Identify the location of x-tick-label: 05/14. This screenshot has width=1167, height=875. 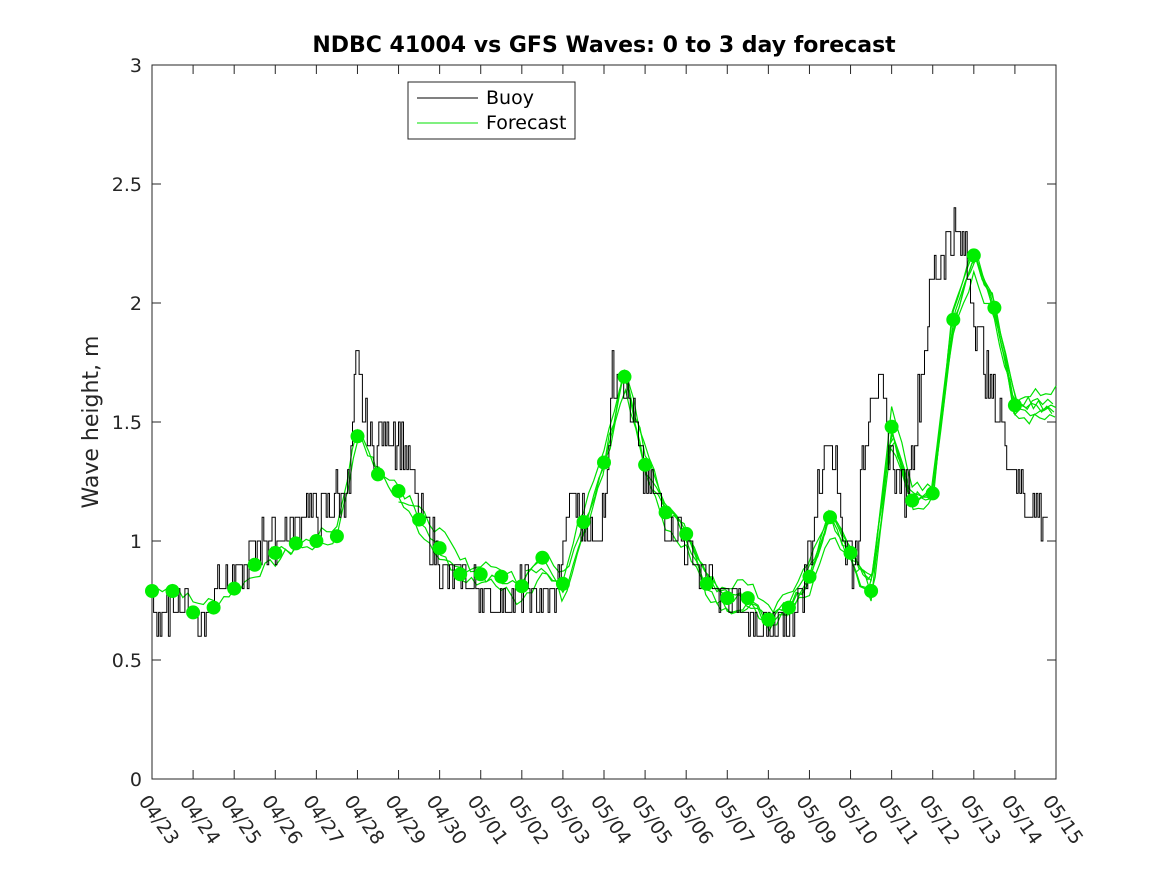
(1021, 819).